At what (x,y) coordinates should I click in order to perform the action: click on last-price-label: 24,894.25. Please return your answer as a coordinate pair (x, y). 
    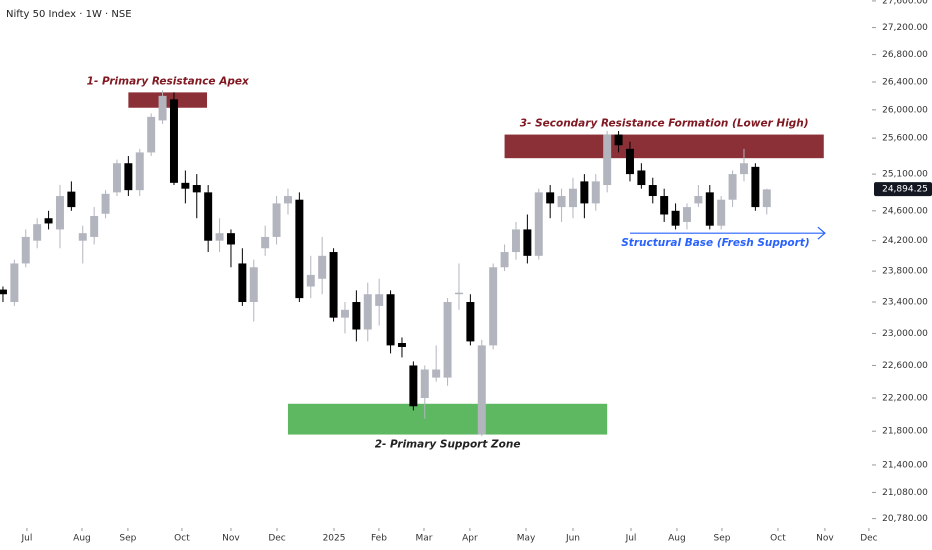
    Looking at the image, I should click on (905, 190).